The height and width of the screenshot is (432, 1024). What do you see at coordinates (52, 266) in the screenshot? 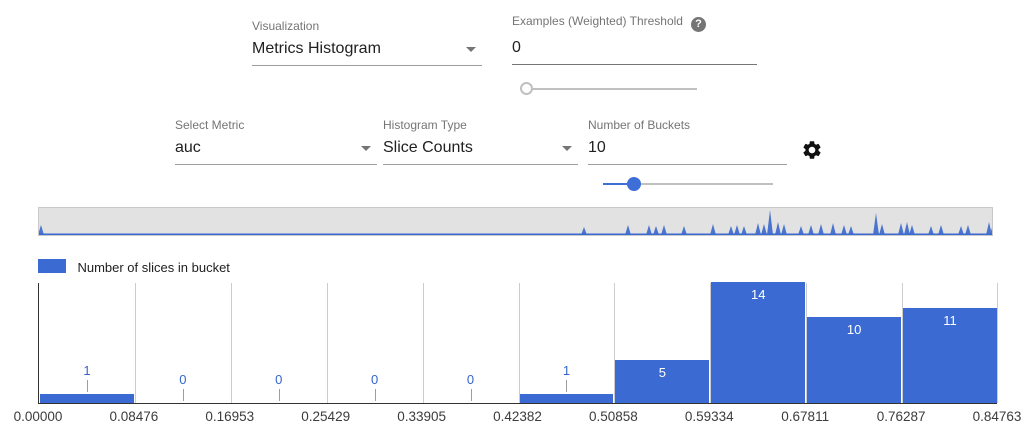
I see `legend-swatch` at bounding box center [52, 266].